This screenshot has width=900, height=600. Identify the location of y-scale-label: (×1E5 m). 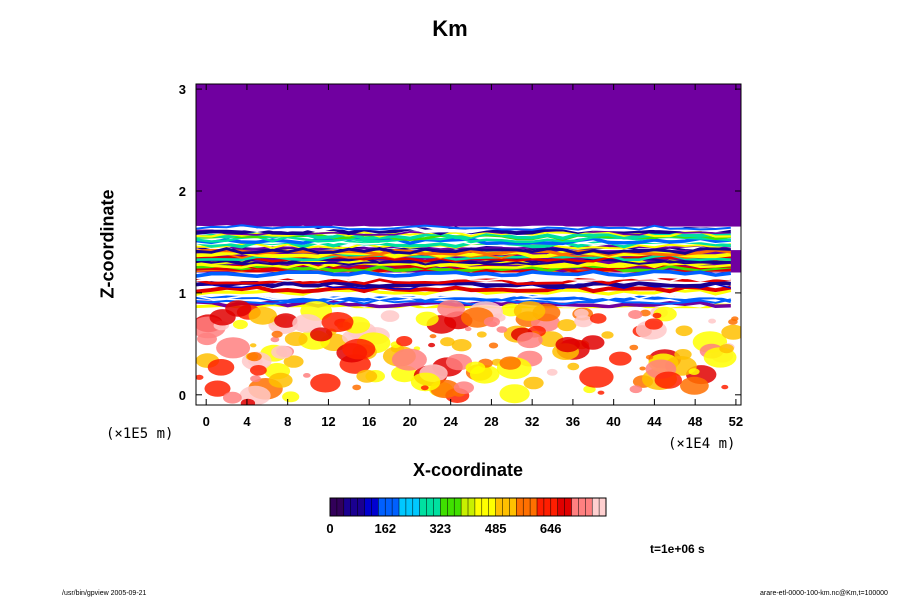
(140, 434).